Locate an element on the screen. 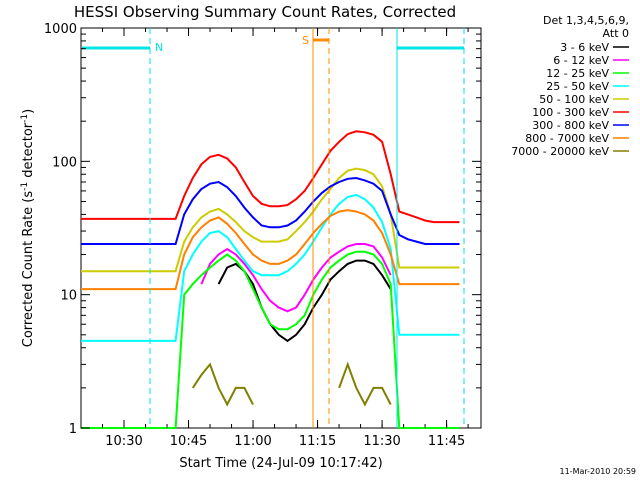 The width and height of the screenshot is (640, 480). x-tick-label-1: 10:45 is located at coordinates (188, 441).